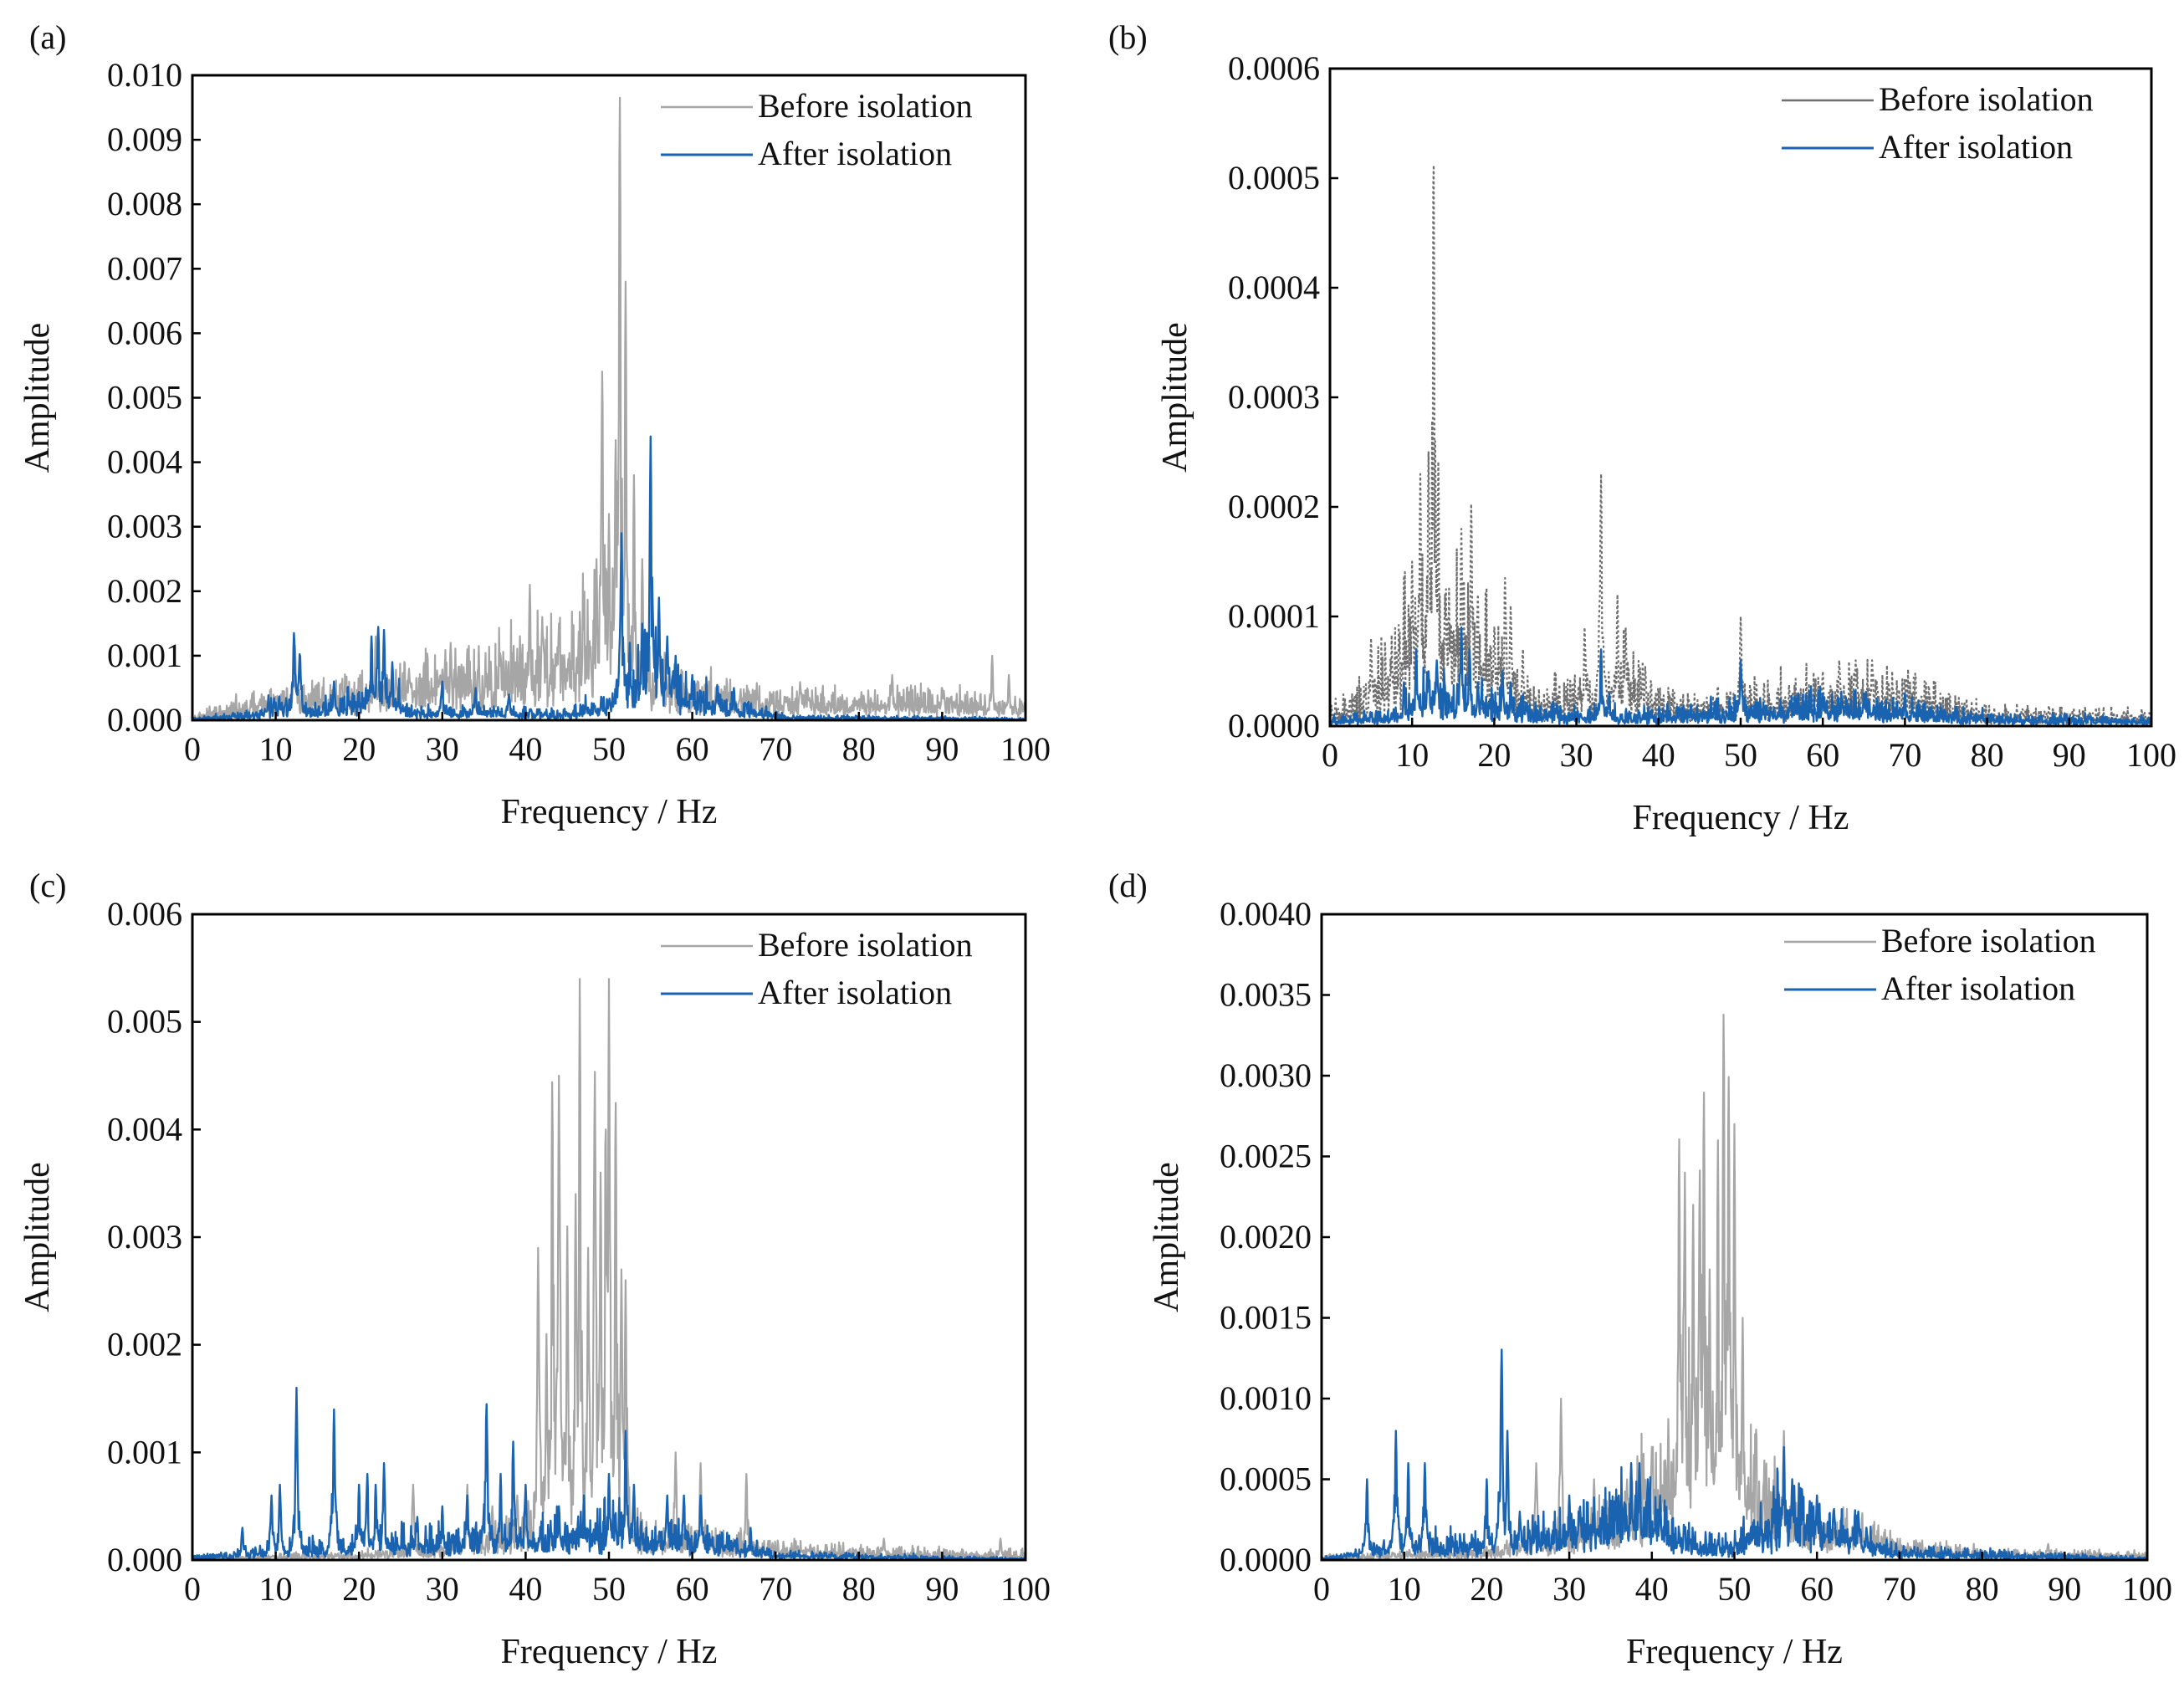 This screenshot has width=2184, height=1693. What do you see at coordinates (1274, 616) in the screenshot?
I see `y-tick-label: 0.0001` at bounding box center [1274, 616].